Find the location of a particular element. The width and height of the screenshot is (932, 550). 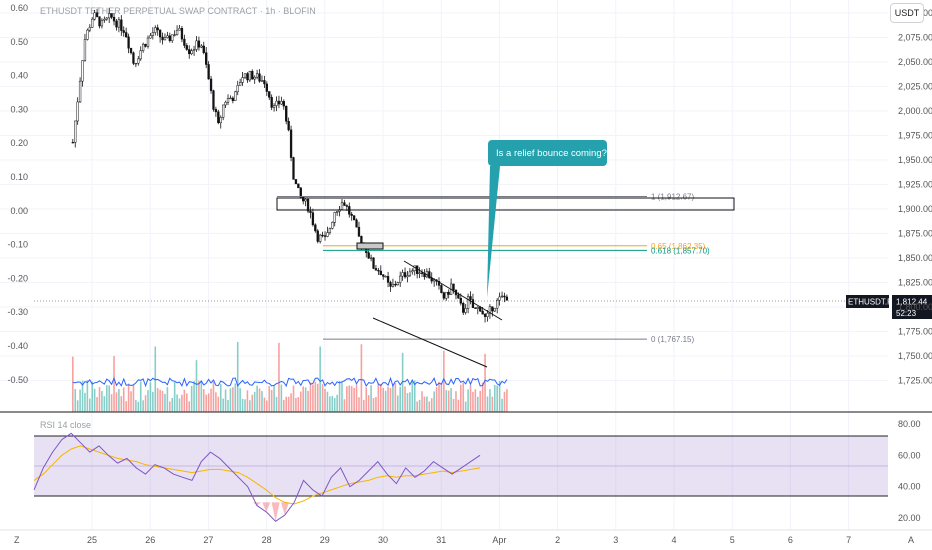

auto-scale-icon: A is located at coordinates (911, 540).